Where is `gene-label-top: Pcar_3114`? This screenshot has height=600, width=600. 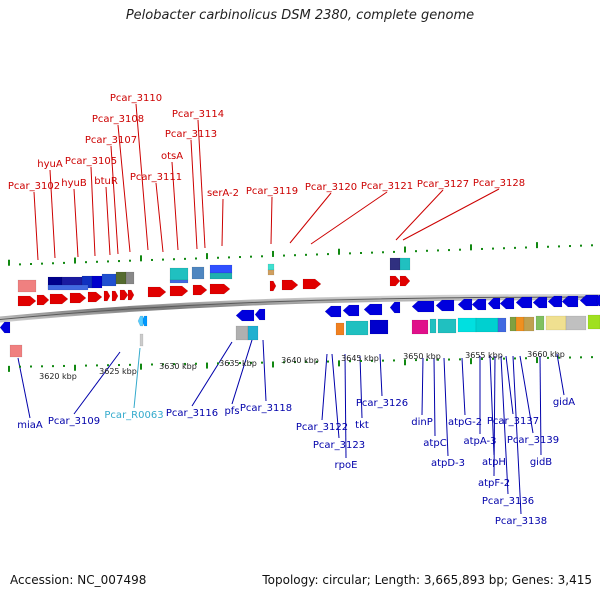
gene-label-top: Pcar_3114 is located at coordinates (198, 114).